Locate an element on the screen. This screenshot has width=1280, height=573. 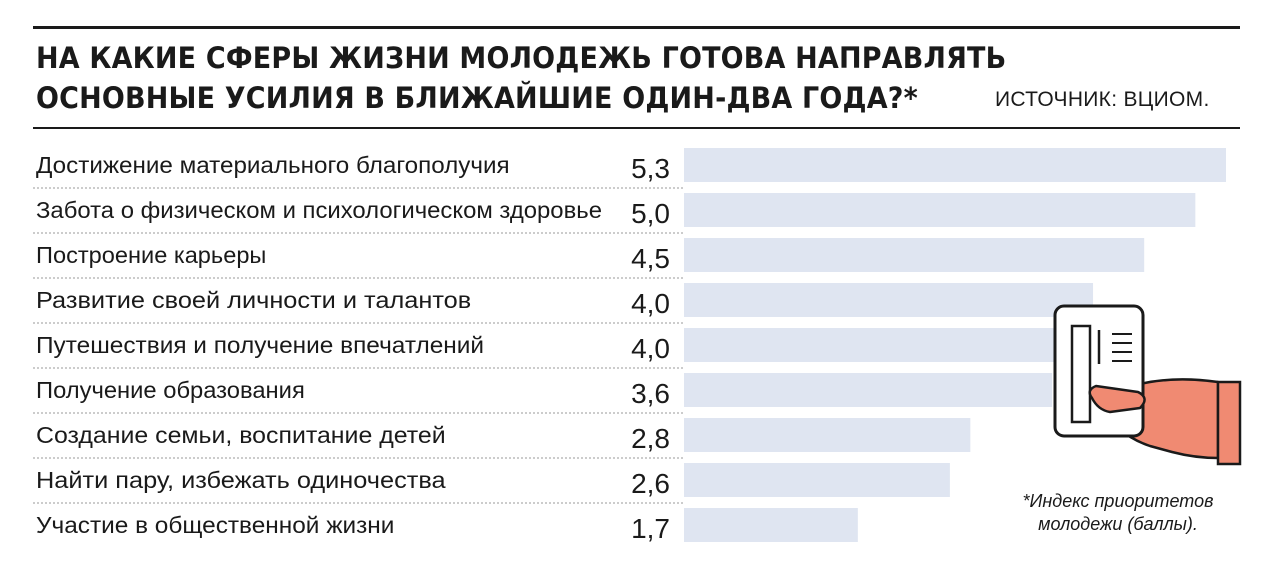
category-label-3: Построение карьеры is located at coordinates (151, 255).